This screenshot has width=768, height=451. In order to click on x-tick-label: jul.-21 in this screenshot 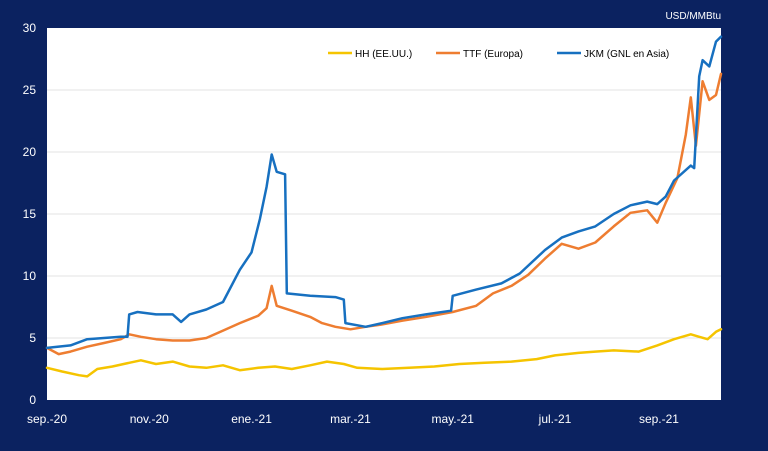, I will do `click(555, 419)`.